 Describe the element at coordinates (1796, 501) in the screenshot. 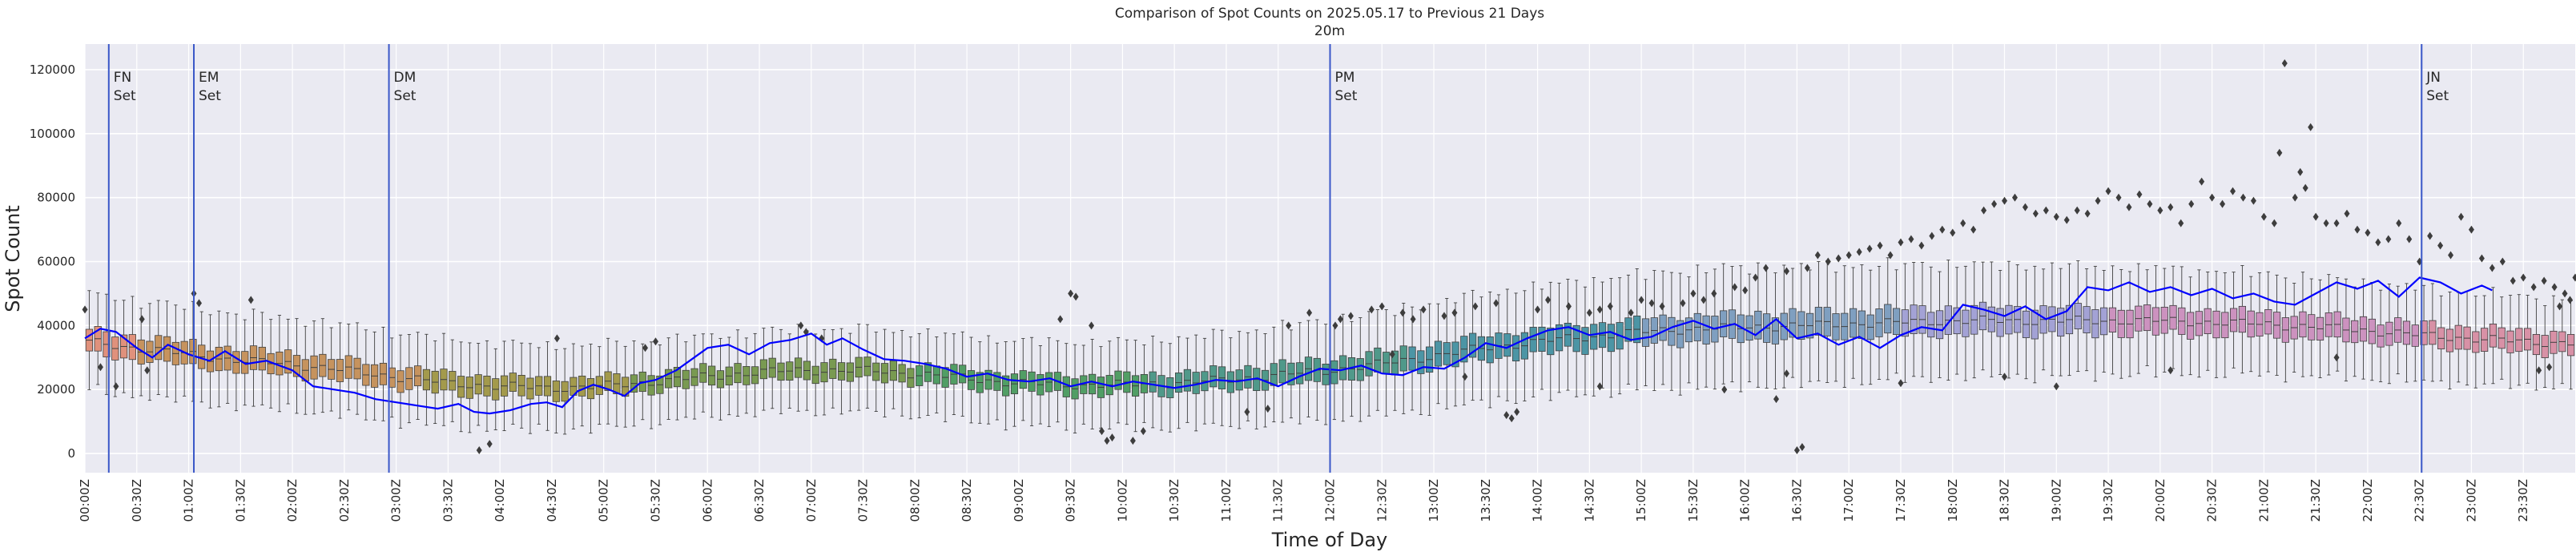

I see `x-tick-label: 16:30Z` at that location.